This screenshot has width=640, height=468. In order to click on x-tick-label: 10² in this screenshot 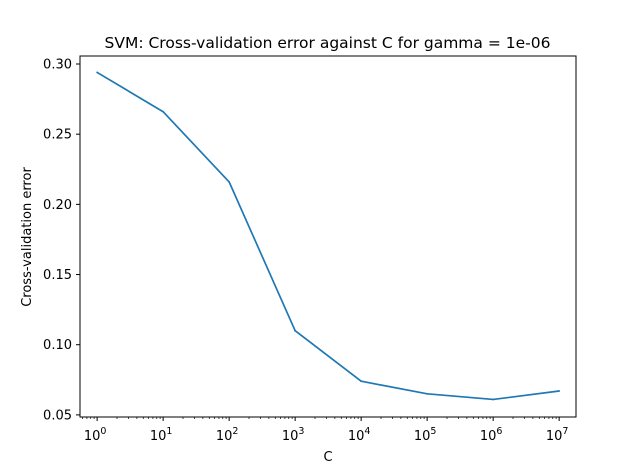, I will do `click(227, 435)`.